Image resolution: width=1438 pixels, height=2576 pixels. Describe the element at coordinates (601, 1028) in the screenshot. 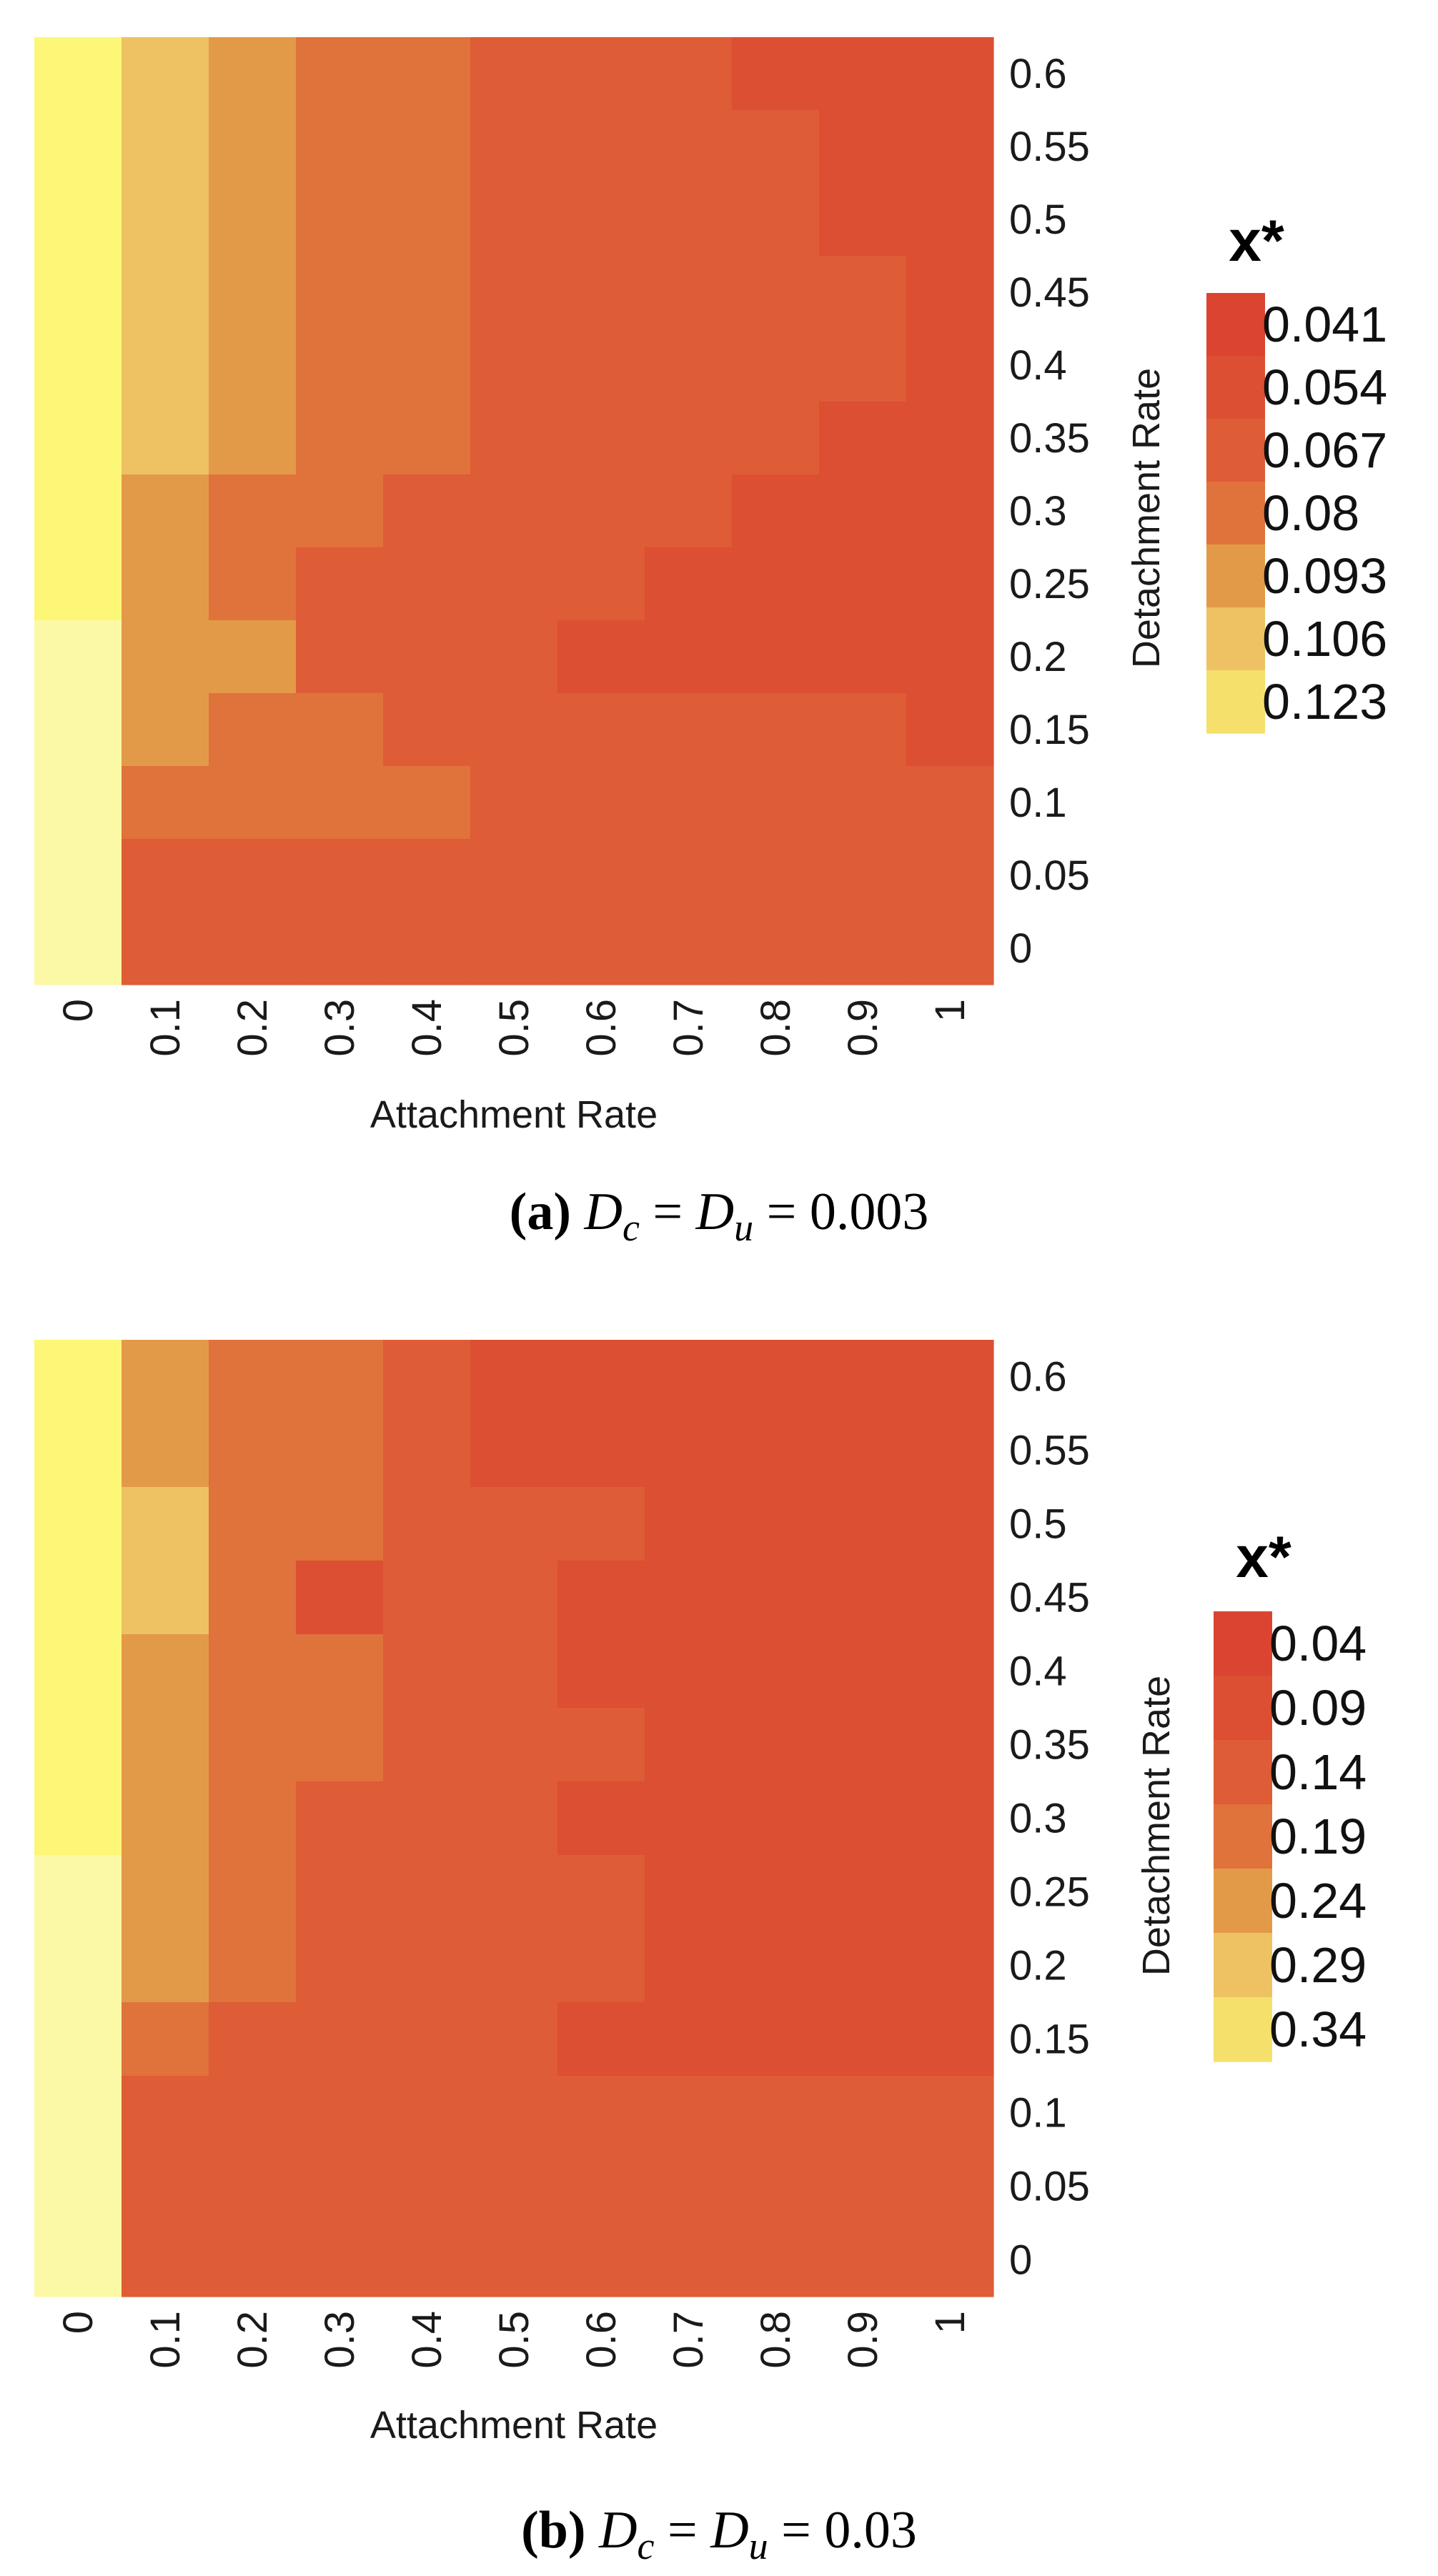

I see `x-tick-label: 0.6` at that location.